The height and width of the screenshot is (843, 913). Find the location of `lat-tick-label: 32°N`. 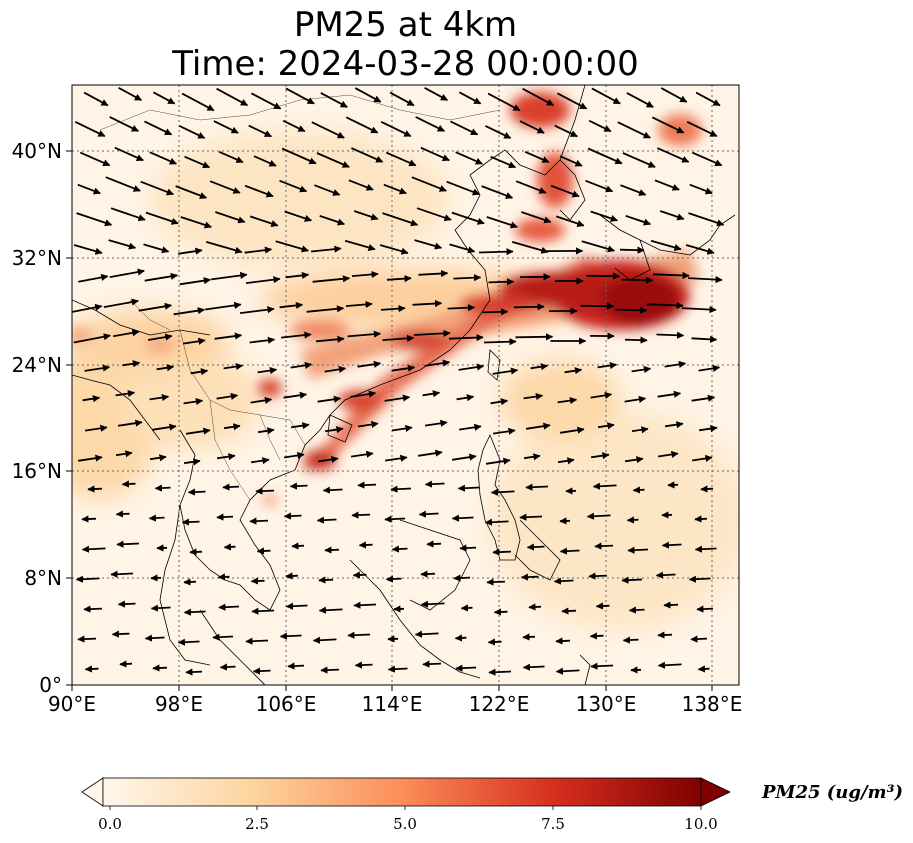

lat-tick-label: 32°N is located at coordinates (37, 258).